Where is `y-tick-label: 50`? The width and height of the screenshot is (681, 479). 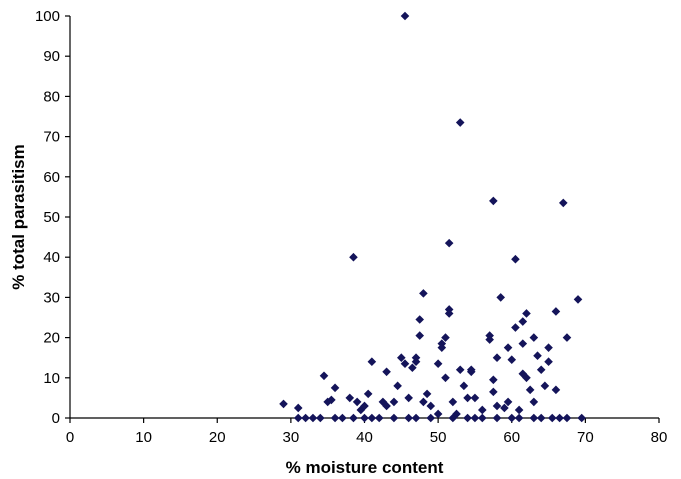
y-tick-label: 50 is located at coordinates (51, 217).